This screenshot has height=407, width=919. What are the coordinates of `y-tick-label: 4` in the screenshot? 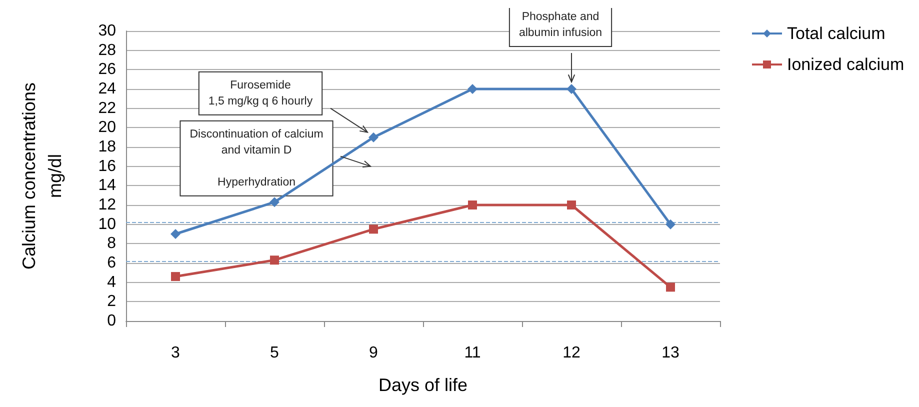 It's located at (111, 282).